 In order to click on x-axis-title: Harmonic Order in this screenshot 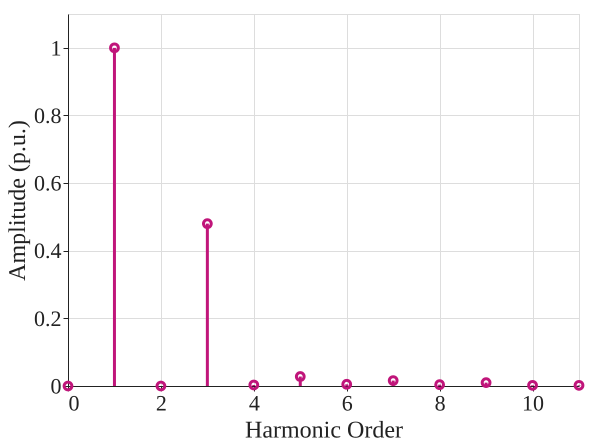, I will do `click(324, 431)`.